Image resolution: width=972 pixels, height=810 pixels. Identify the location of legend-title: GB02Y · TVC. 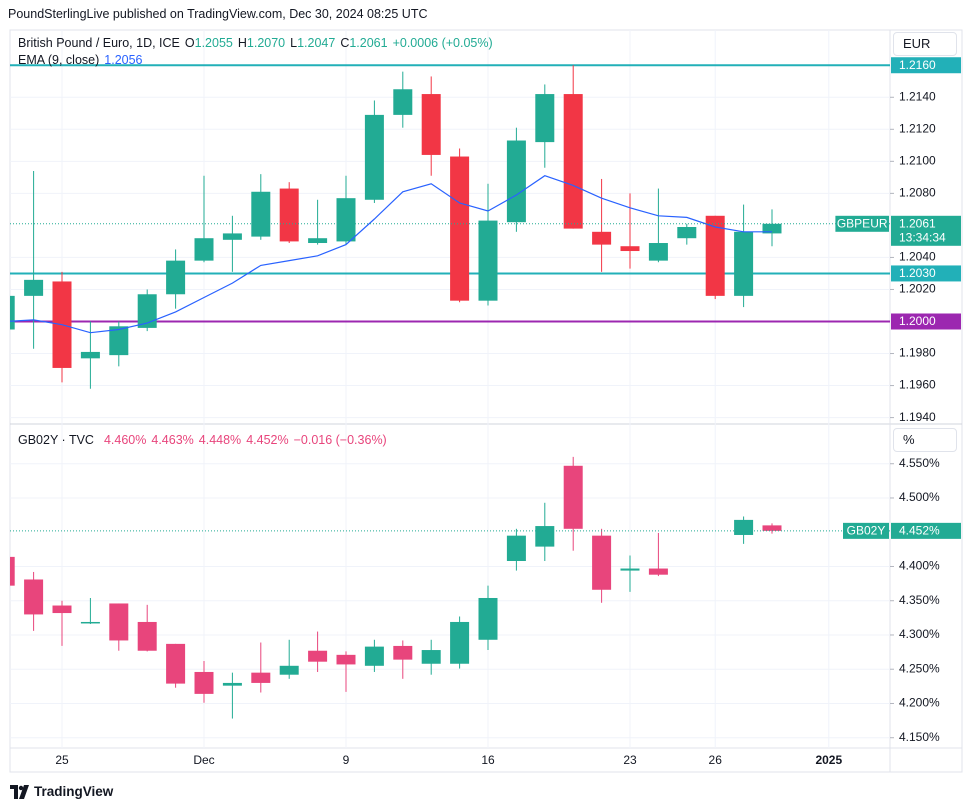
(56, 440).